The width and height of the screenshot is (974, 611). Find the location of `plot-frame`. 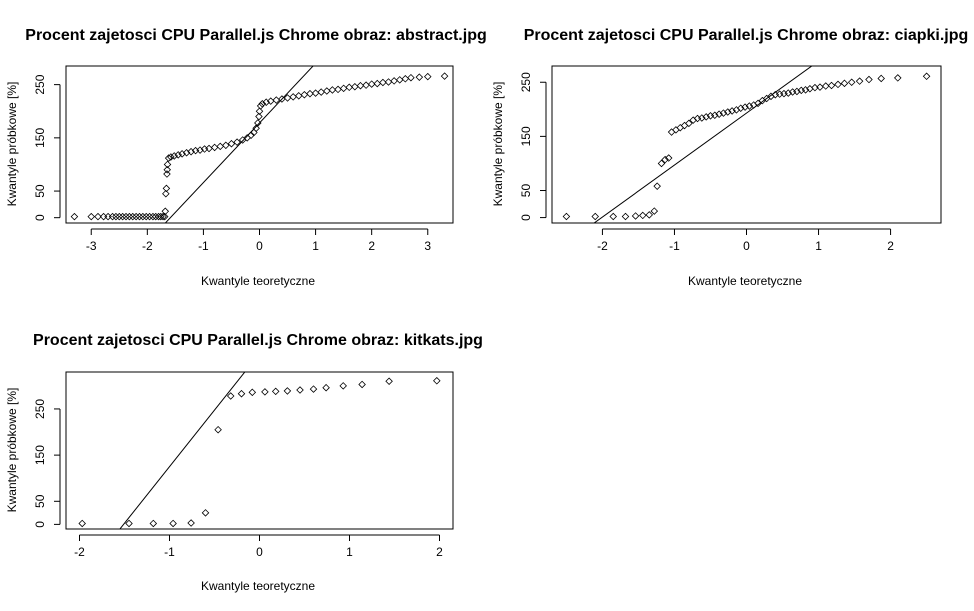

plot-frame is located at coordinates (746, 144).